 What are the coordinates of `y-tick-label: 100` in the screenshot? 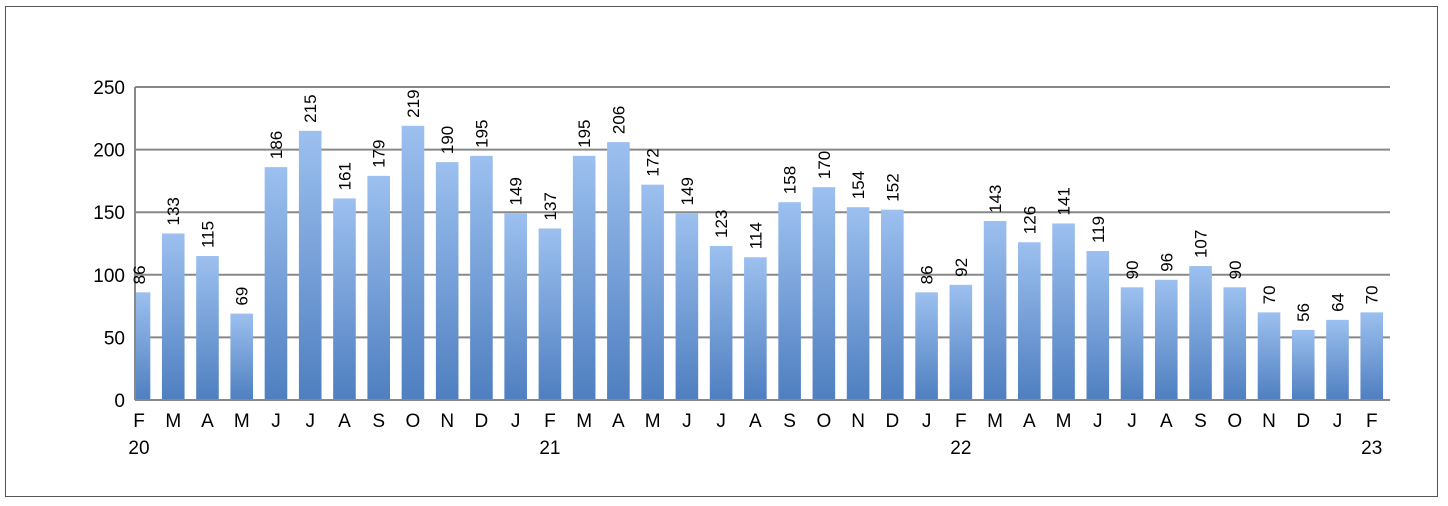 It's located at (109, 276).